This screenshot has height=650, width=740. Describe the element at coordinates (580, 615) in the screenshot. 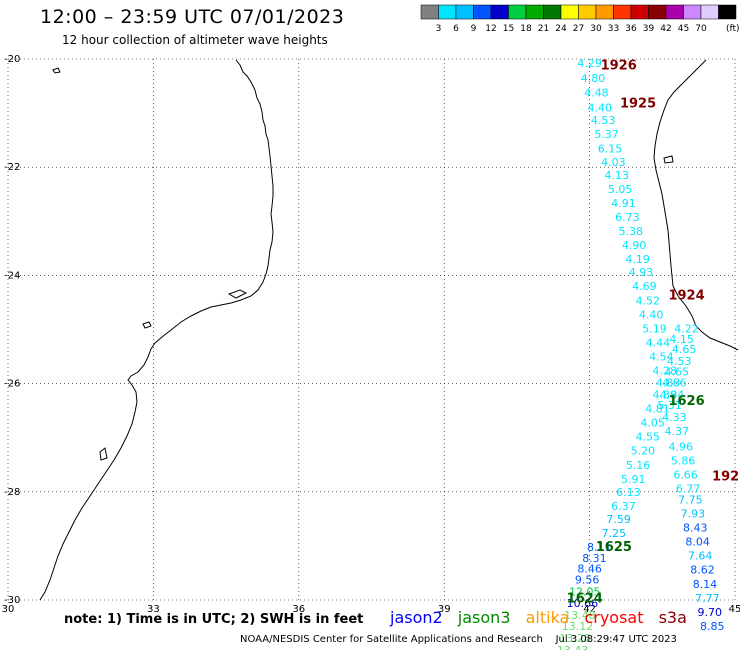

I see `wave-height-value: 13.48` at that location.